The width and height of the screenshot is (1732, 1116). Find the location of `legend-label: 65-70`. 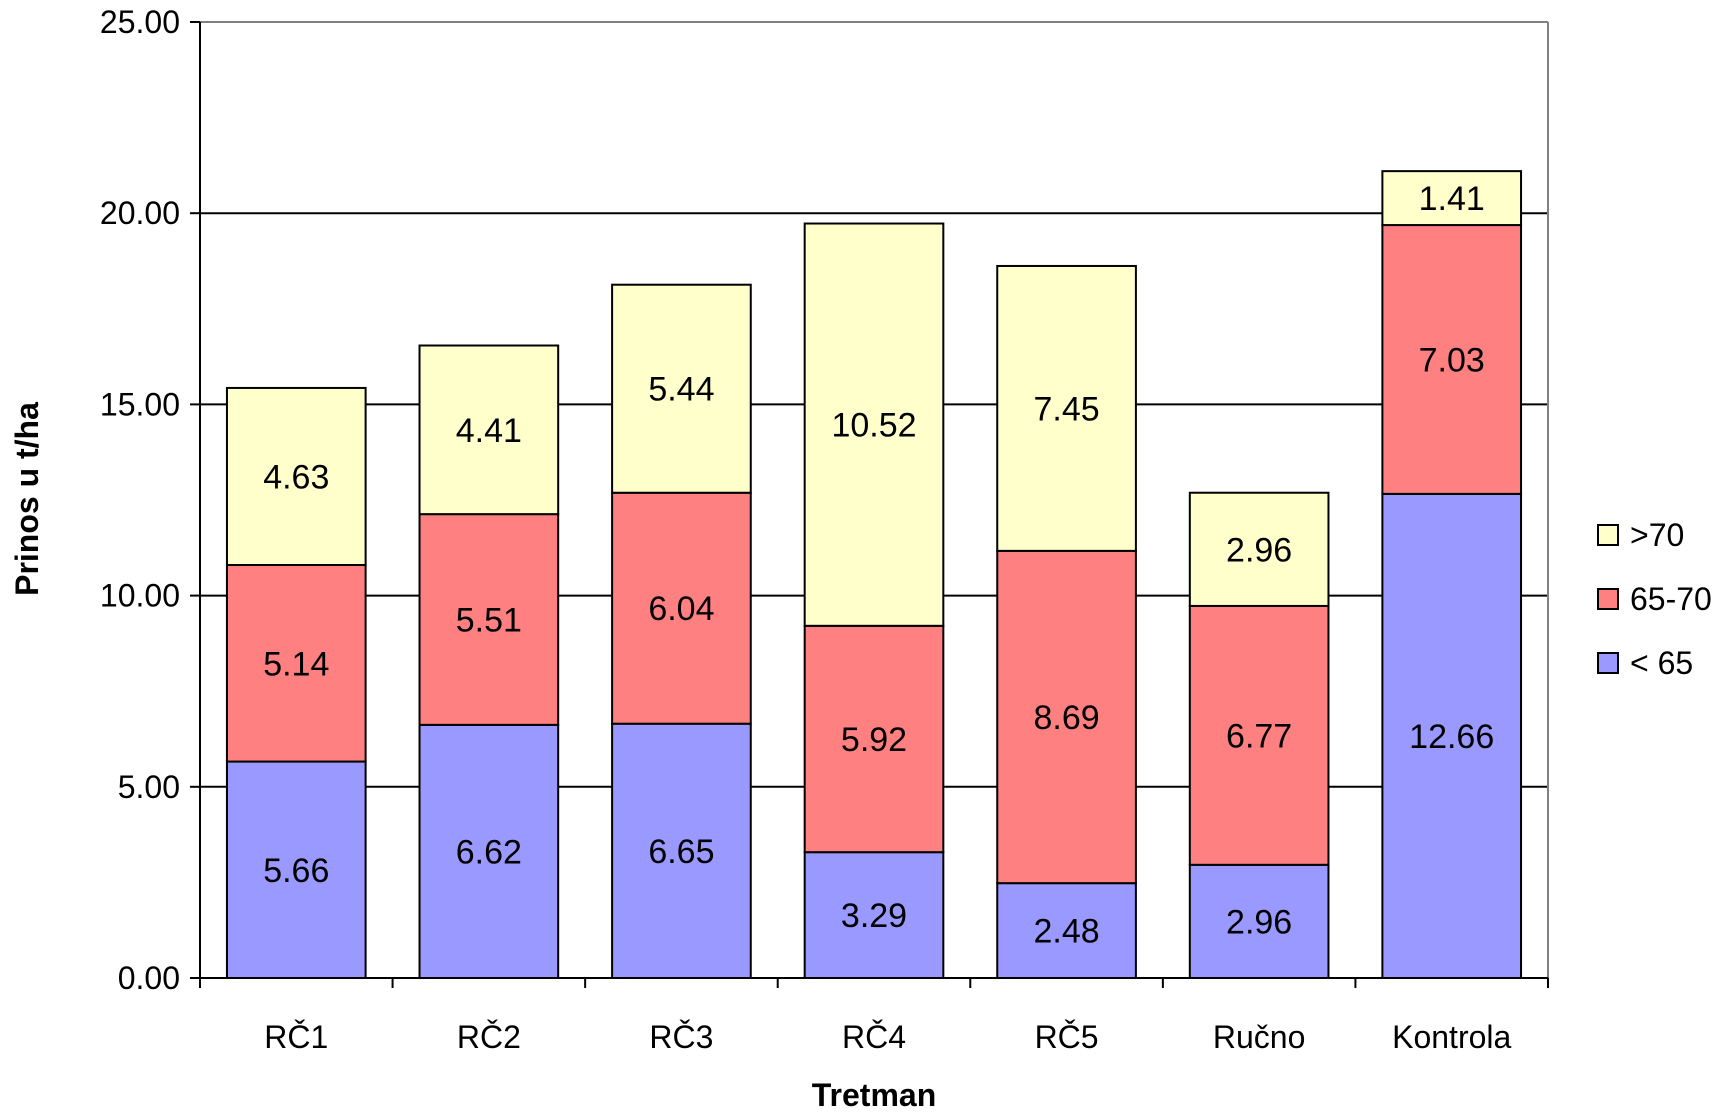

legend-label: 65-70 is located at coordinates (1671, 599).